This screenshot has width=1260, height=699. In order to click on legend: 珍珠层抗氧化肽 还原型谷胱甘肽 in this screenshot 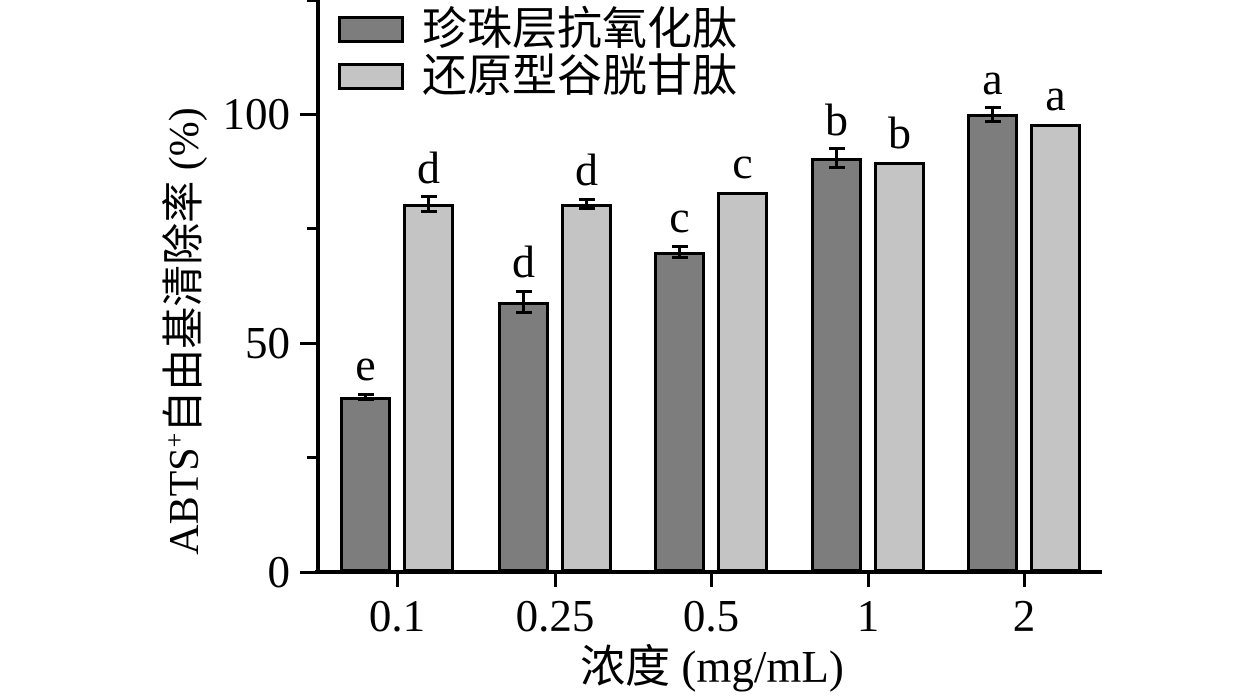, I will do `click(537, 53)`.